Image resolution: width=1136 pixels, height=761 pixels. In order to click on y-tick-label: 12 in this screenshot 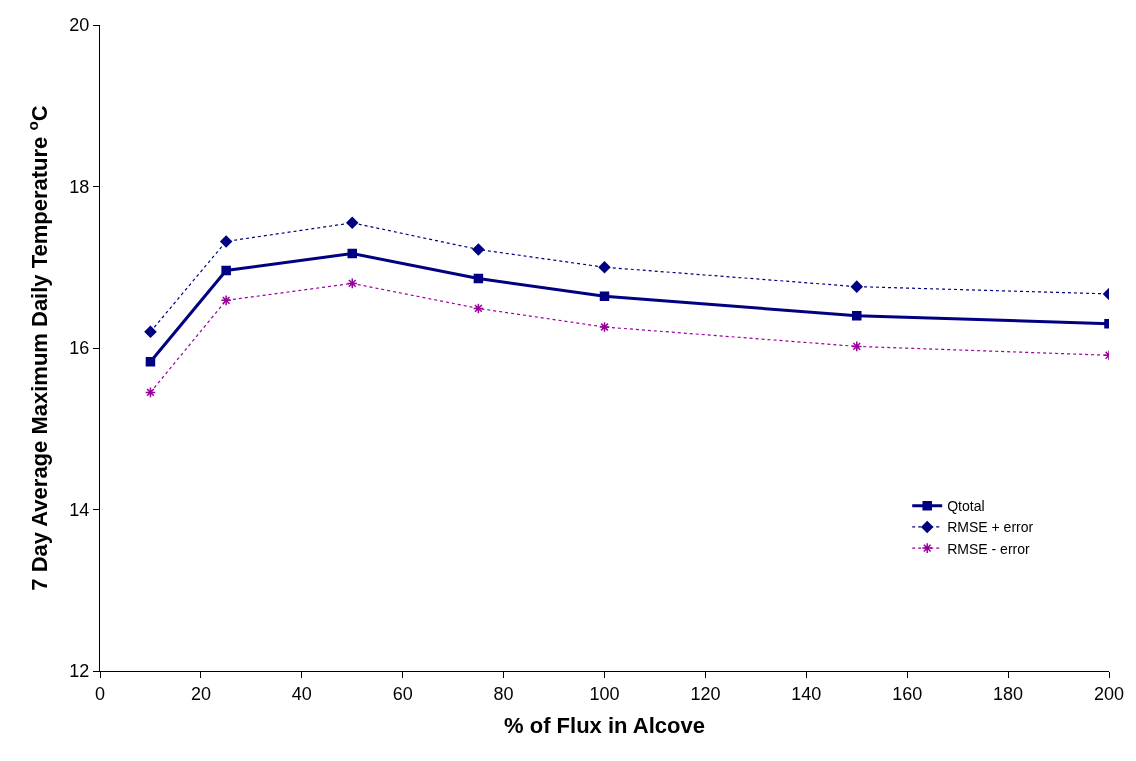, I will do `click(79, 671)`.